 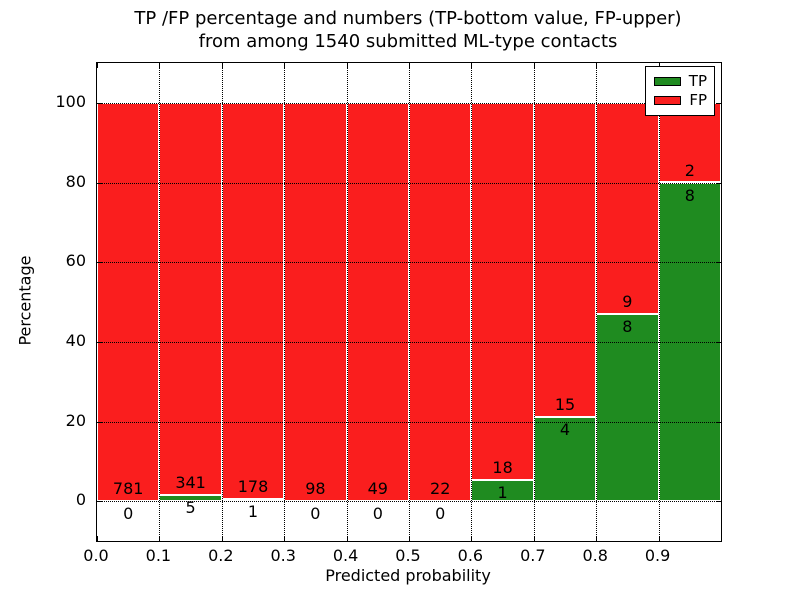 I want to click on fp-count-label: 98, so click(x=315, y=489).